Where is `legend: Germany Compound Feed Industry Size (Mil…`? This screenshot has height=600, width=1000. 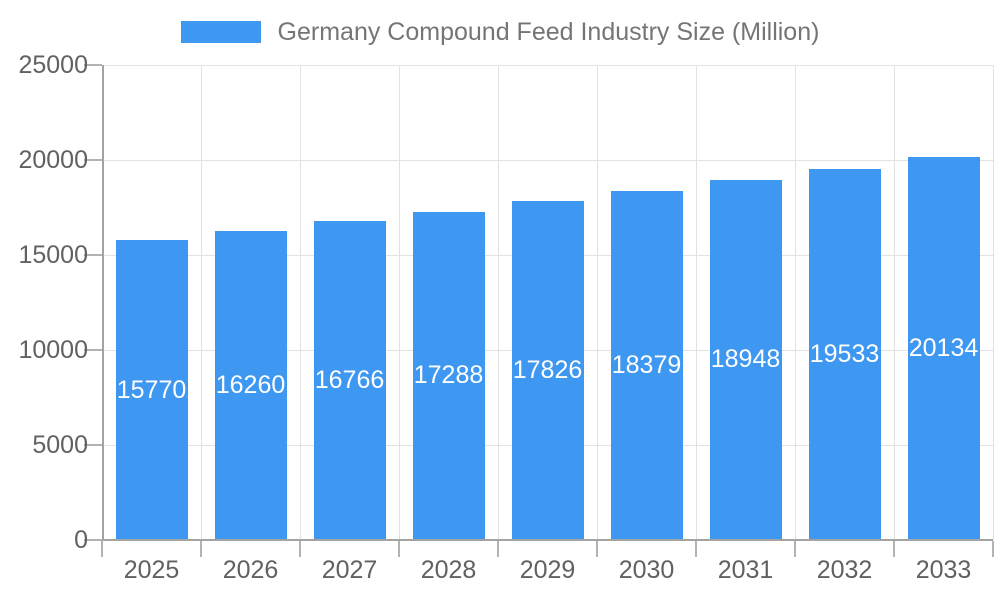 legend: Germany Compound Feed Industry Size (Mil… is located at coordinates (500, 32).